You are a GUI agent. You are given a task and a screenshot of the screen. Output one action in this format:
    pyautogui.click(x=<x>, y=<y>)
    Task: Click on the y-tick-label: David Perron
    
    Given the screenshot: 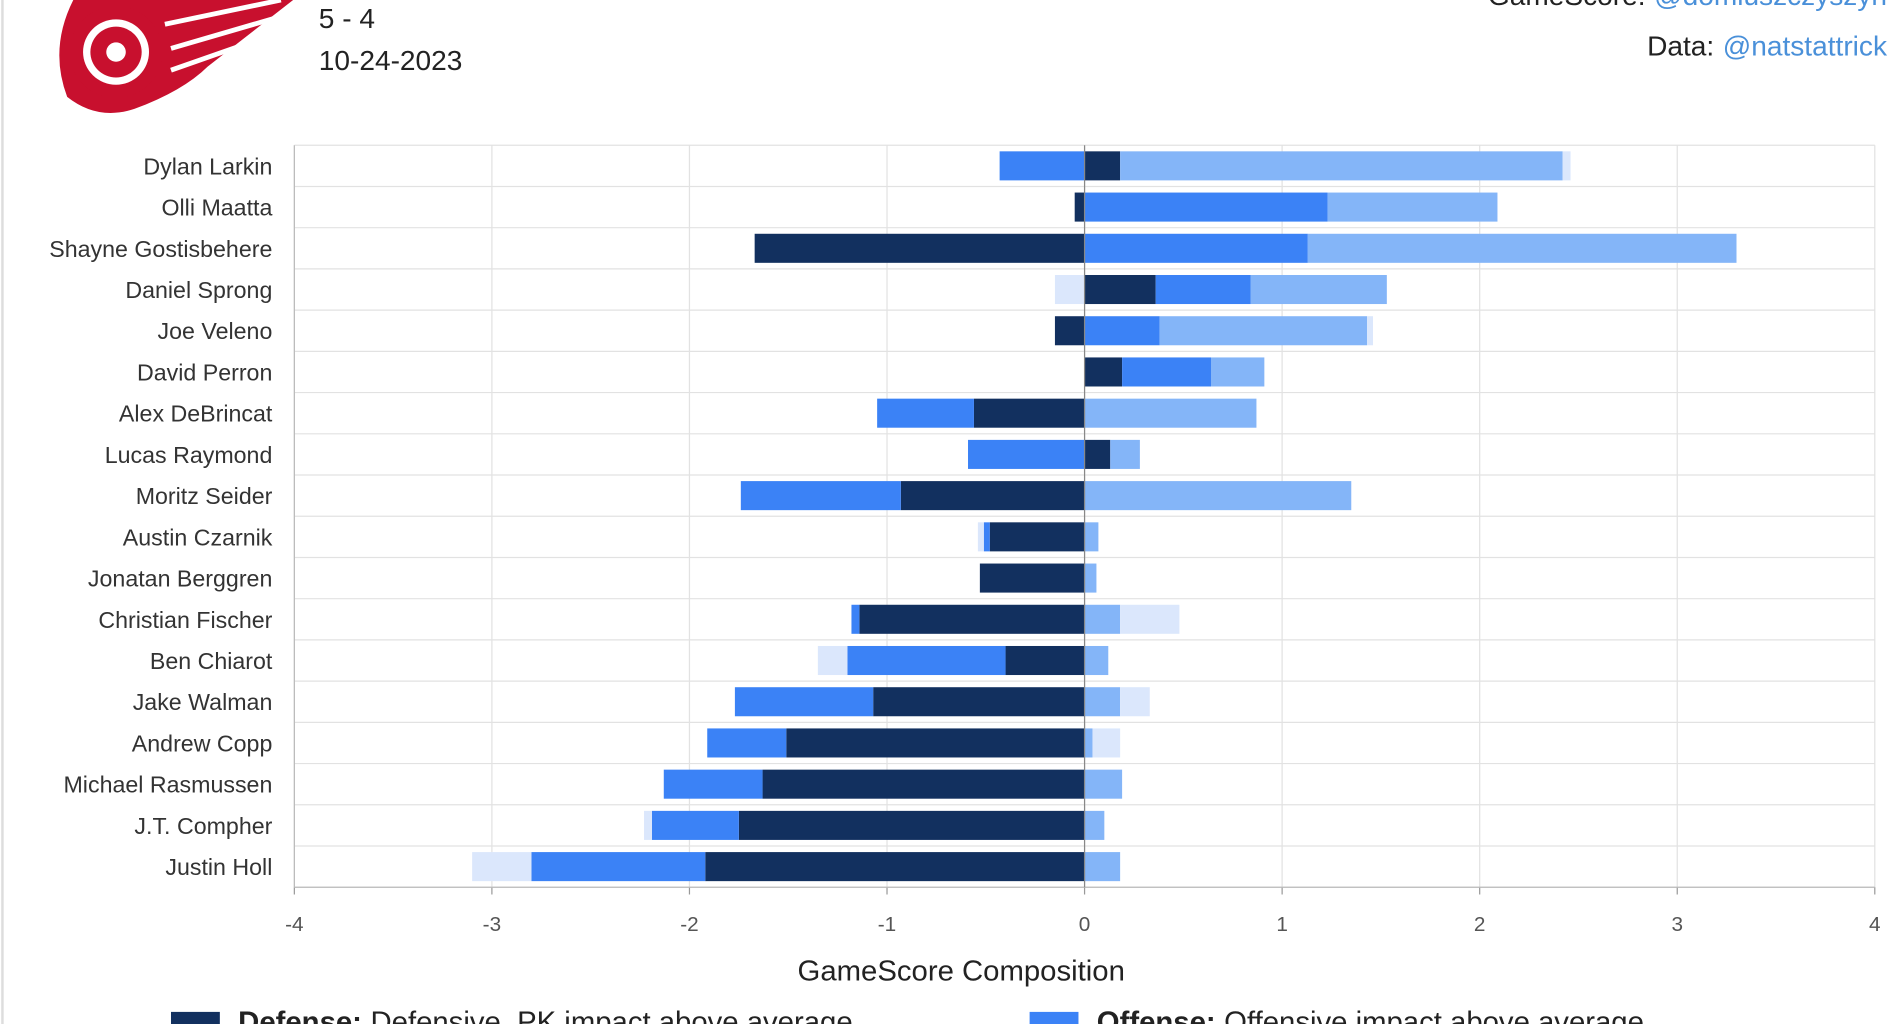 What is the action you would take?
    pyautogui.click(x=204, y=373)
    